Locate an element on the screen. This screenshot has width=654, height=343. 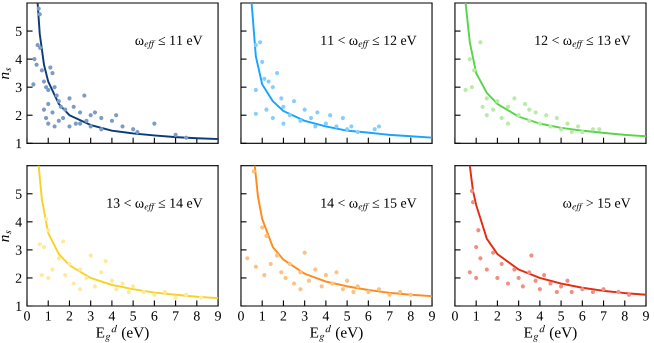
annotation: 12 < ω$_{eff}$ ≤ 13 eV is located at coordinates (583, 42).